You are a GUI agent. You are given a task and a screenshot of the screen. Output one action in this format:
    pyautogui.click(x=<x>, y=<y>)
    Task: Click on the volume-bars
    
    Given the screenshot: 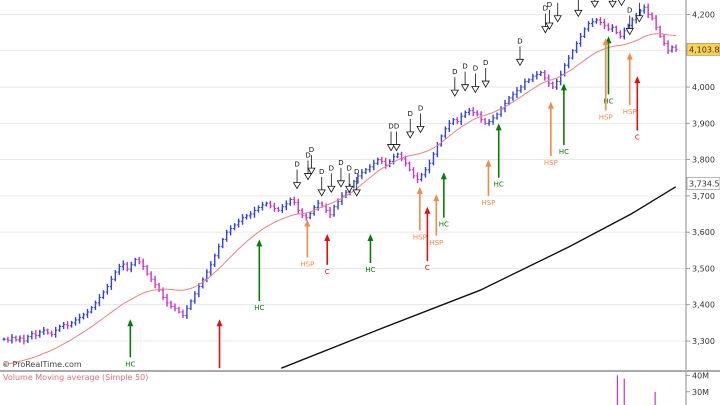 What is the action you would take?
    pyautogui.click(x=636, y=390)
    